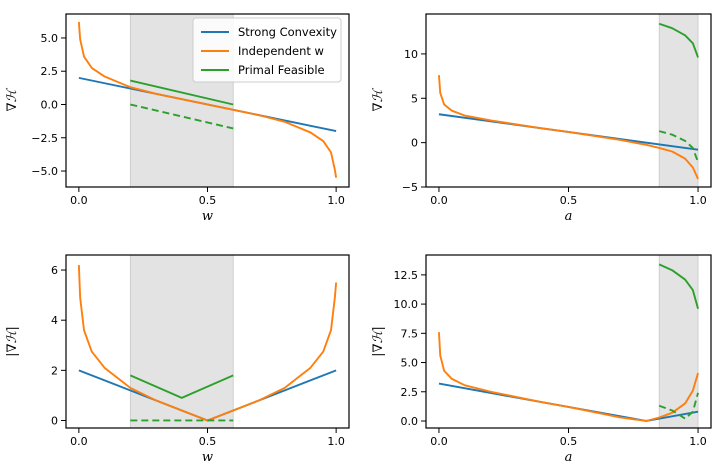 This screenshot has height=475, width=726. What do you see at coordinates (281, 51) in the screenshot?
I see `legend-label-independent: Independent w` at bounding box center [281, 51].